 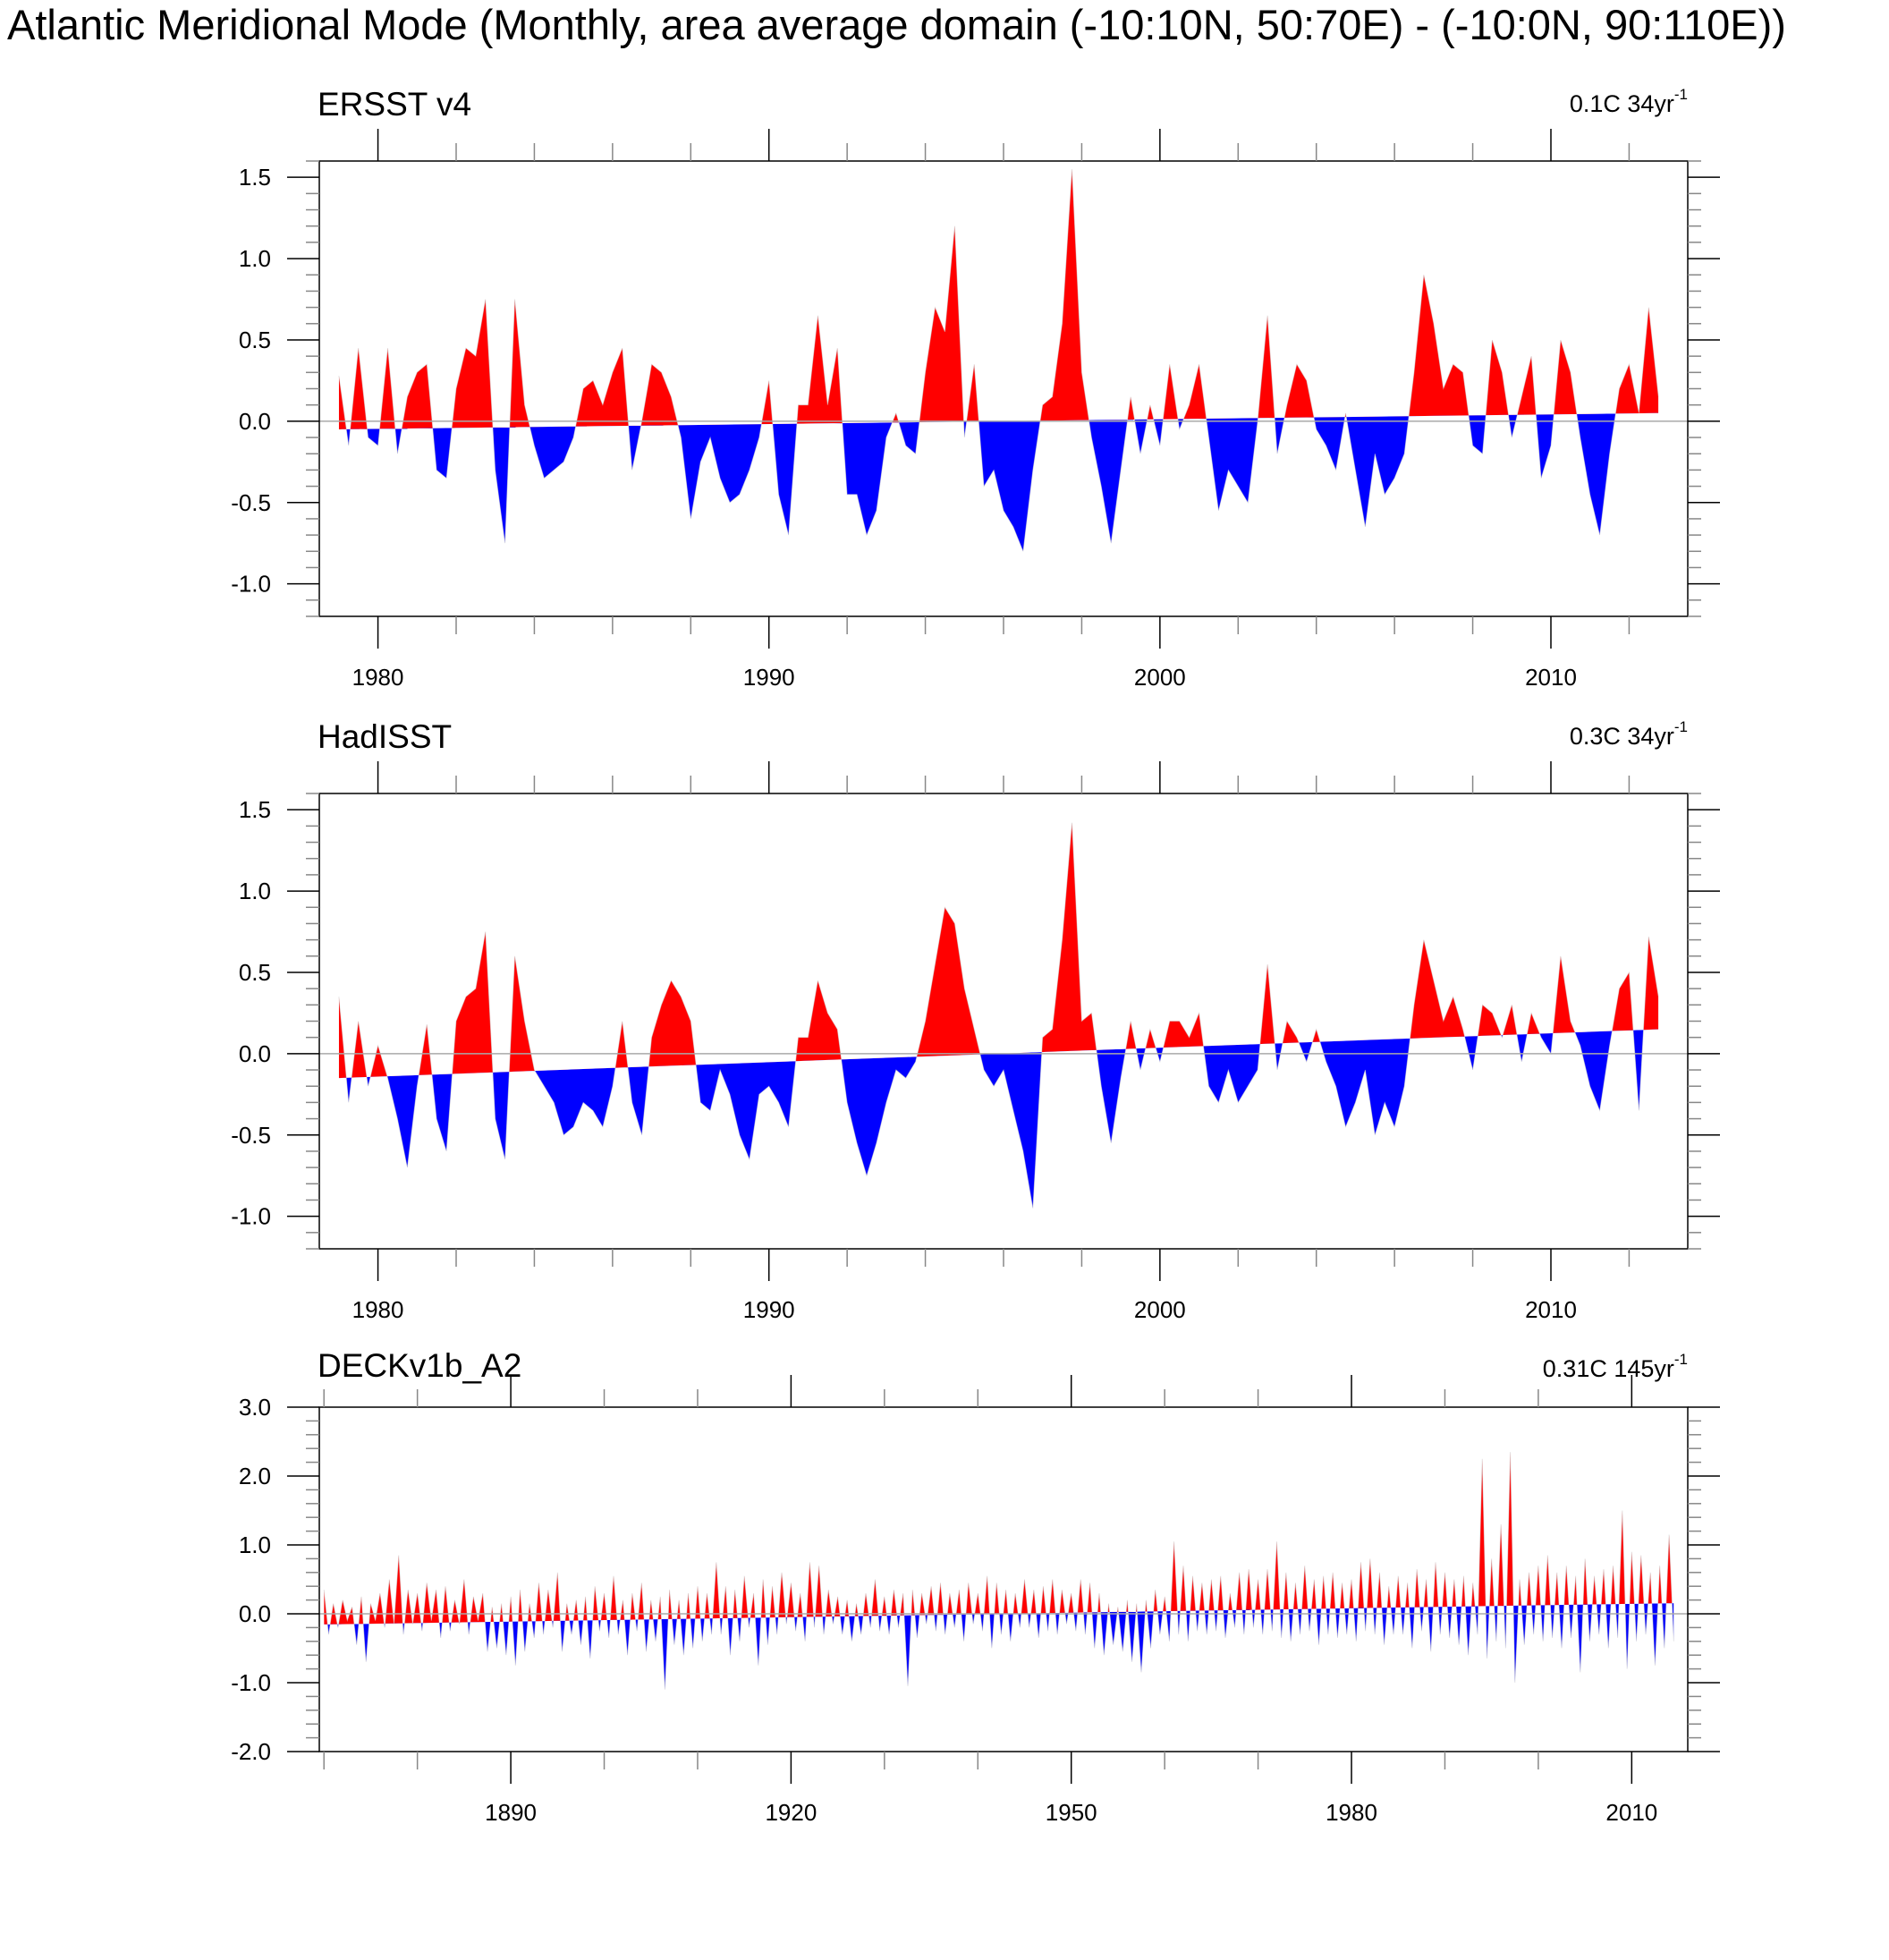 I want to click on panel-title-ersst: ERSST v4, so click(x=395, y=104).